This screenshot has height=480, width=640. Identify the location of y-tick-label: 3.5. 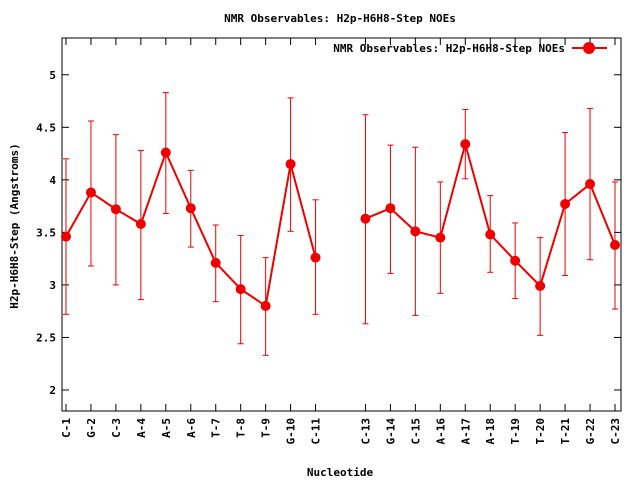
(46, 232).